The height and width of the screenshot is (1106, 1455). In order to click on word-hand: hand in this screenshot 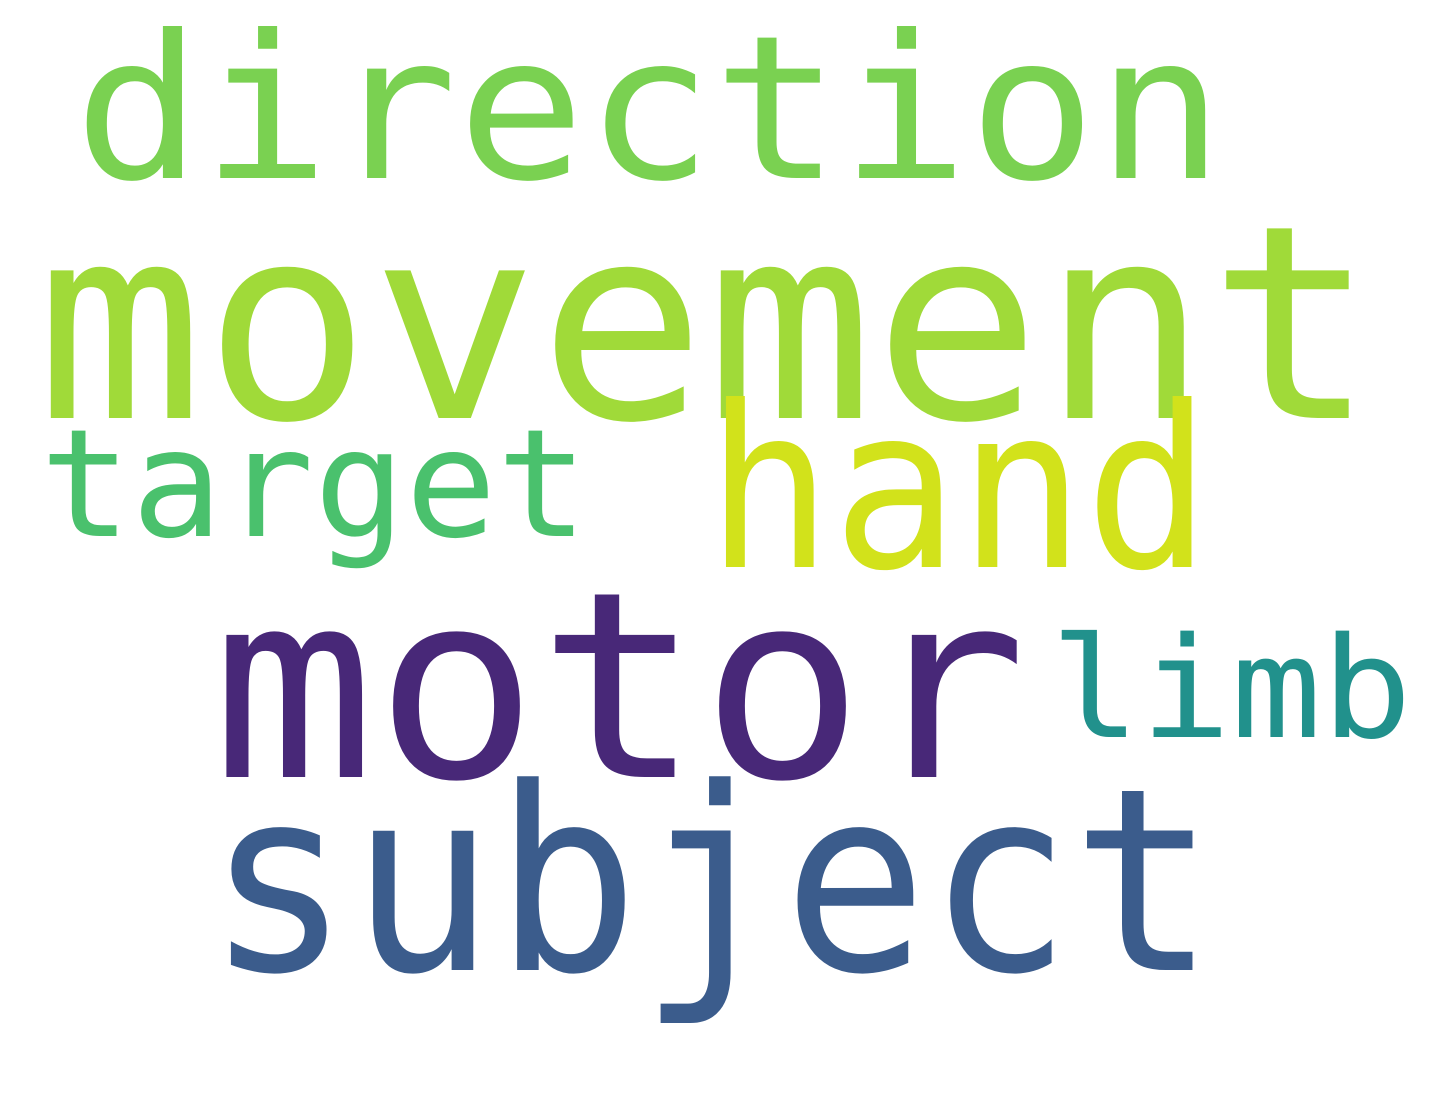, I will do `click(959, 490)`.